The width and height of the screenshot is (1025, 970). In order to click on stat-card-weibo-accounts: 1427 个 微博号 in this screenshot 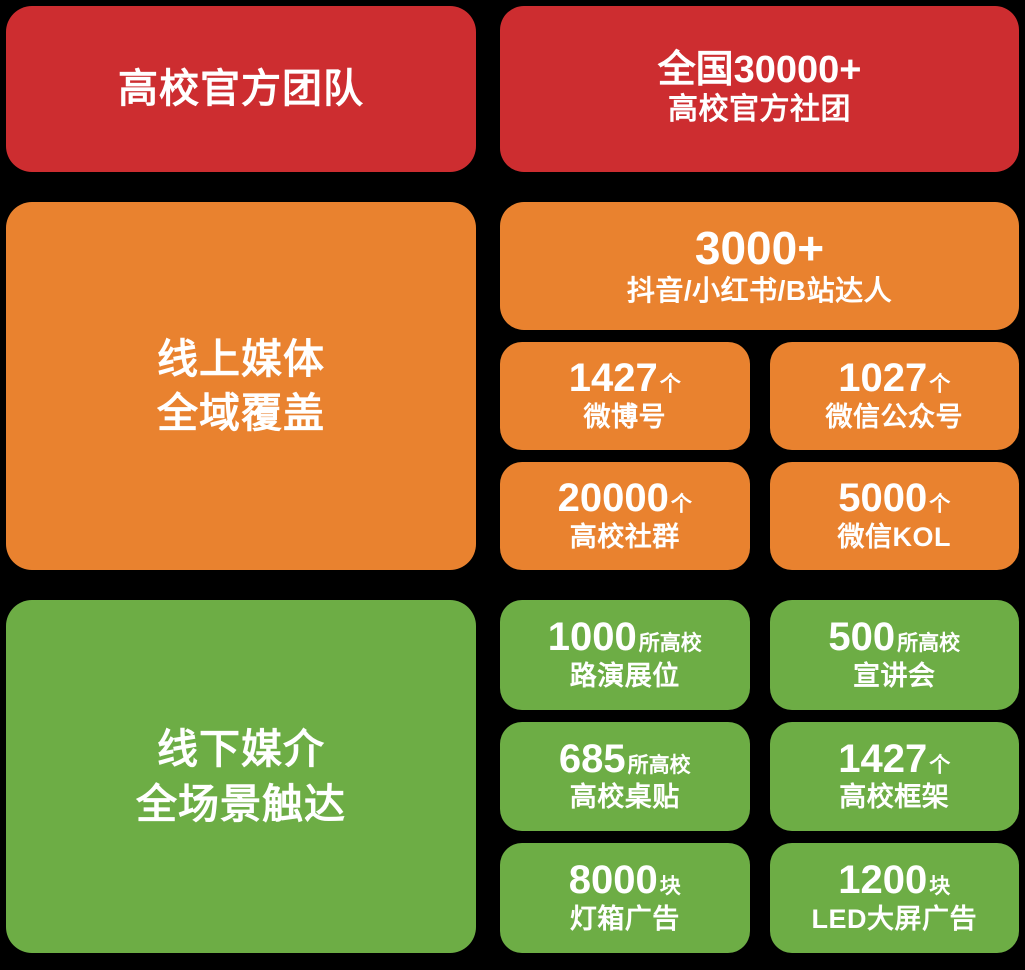, I will do `click(625, 396)`.